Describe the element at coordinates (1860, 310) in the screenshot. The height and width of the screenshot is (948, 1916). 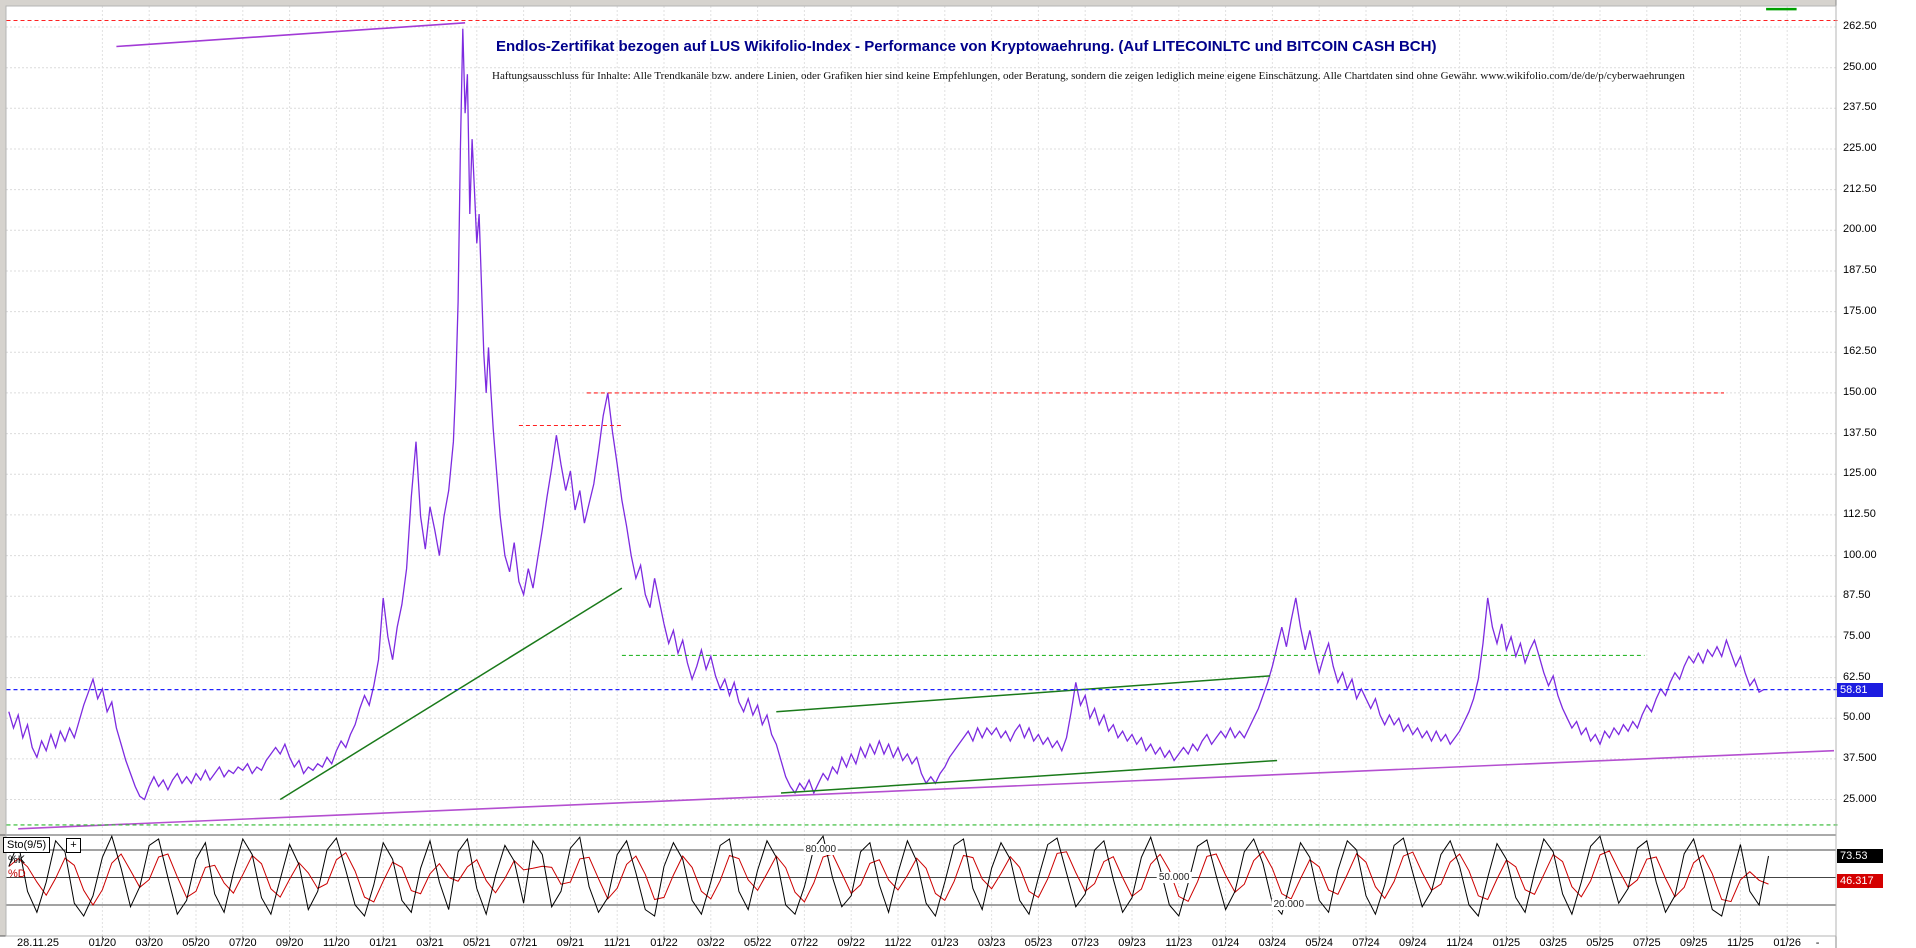
I see `price-axis-label: 175.00` at that location.